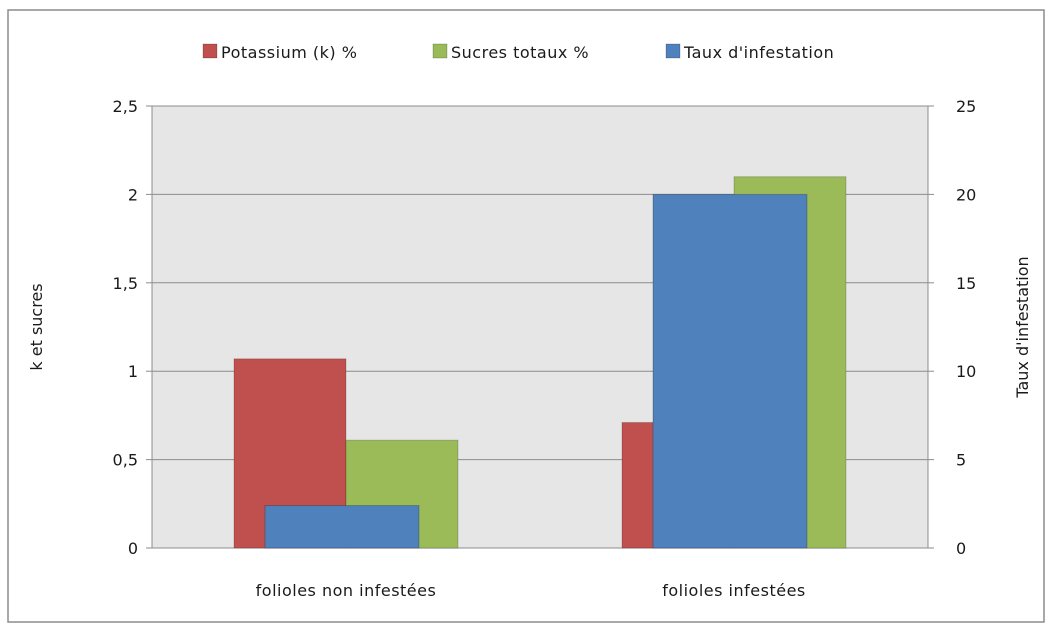 The image size is (1054, 633). I want to click on left-axis-title: k et sucres, so click(36, 326).